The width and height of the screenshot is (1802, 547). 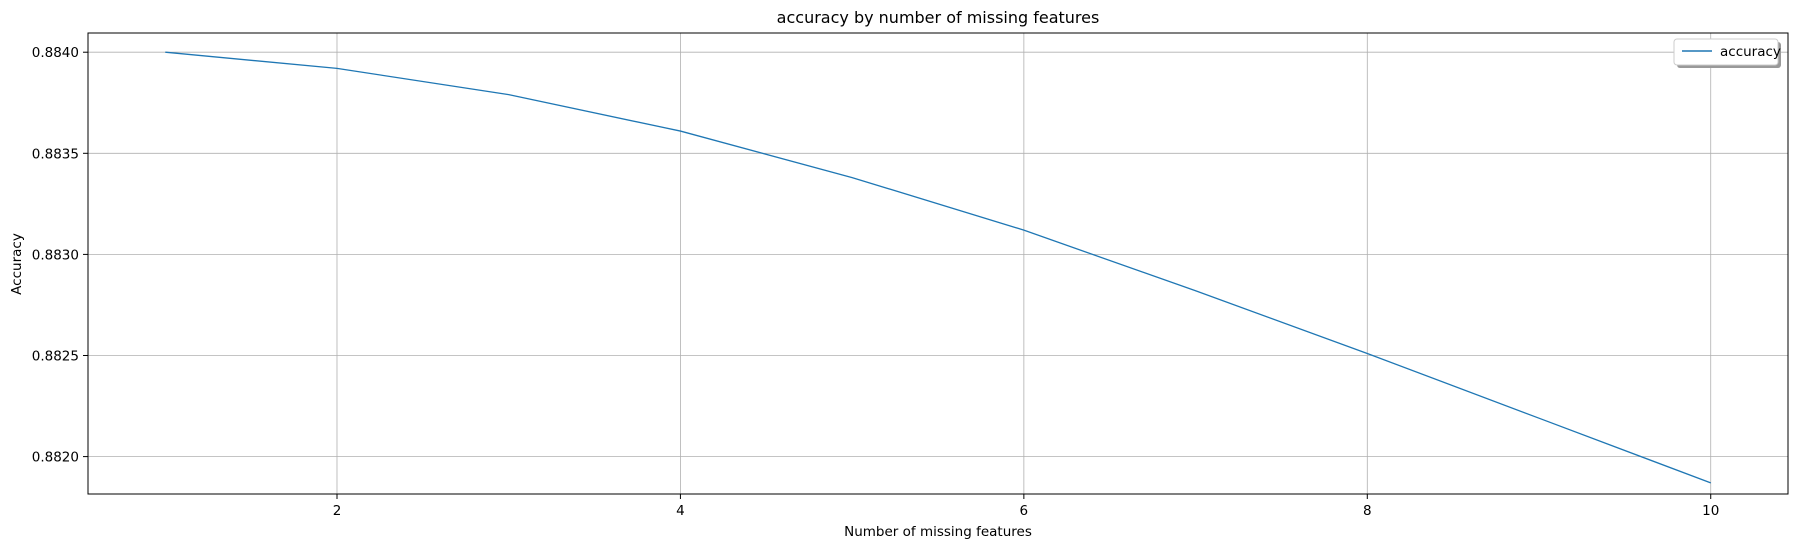 What do you see at coordinates (680, 511) in the screenshot?
I see `x-tick-label: 4` at bounding box center [680, 511].